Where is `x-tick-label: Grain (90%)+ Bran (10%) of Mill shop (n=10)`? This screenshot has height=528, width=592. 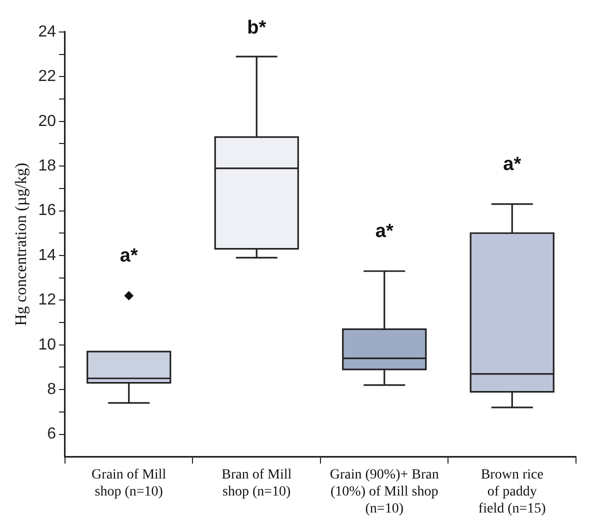 x-tick-label: Grain (90%)+ Bran (10%) of Mill shop (n=10) is located at coordinates (384, 492).